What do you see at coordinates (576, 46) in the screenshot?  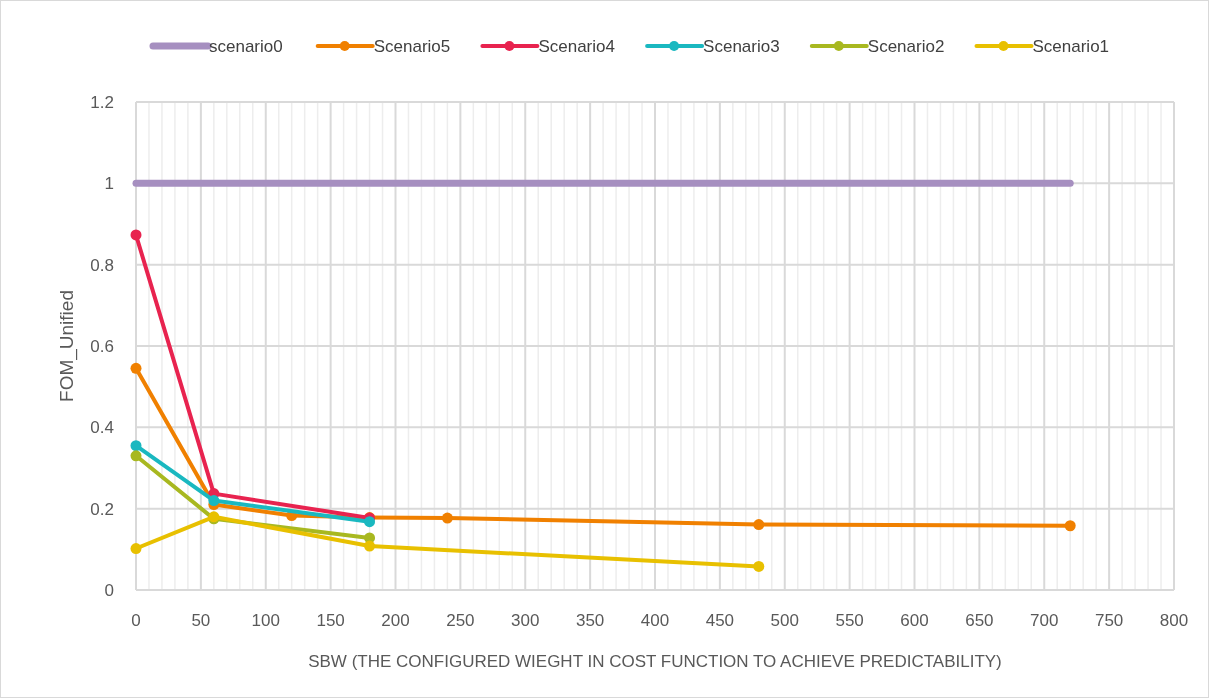 I see `legend-label: Scenario4` at bounding box center [576, 46].